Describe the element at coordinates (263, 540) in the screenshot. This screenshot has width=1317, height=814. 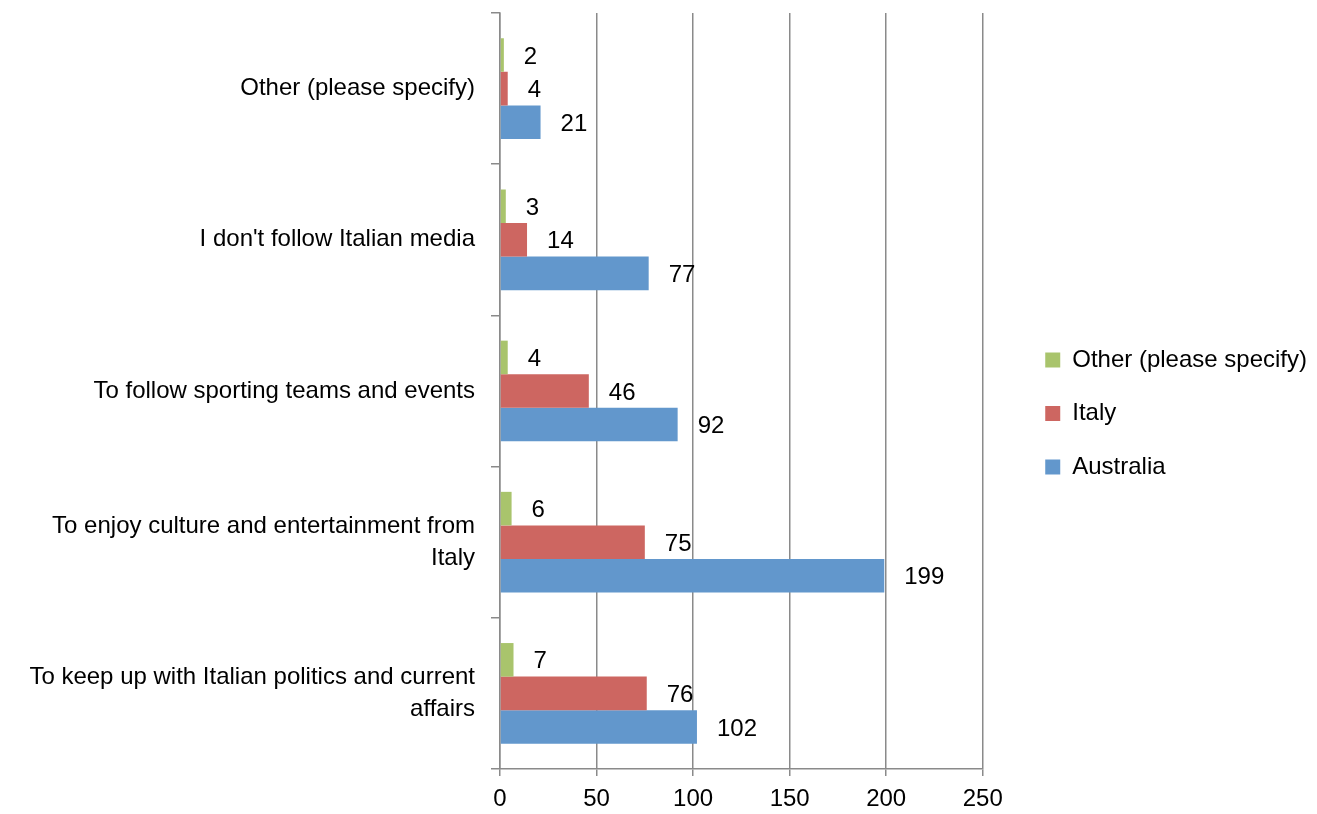
I see `y-tick-label: To enjoy culture and entertainment from Italy` at that location.